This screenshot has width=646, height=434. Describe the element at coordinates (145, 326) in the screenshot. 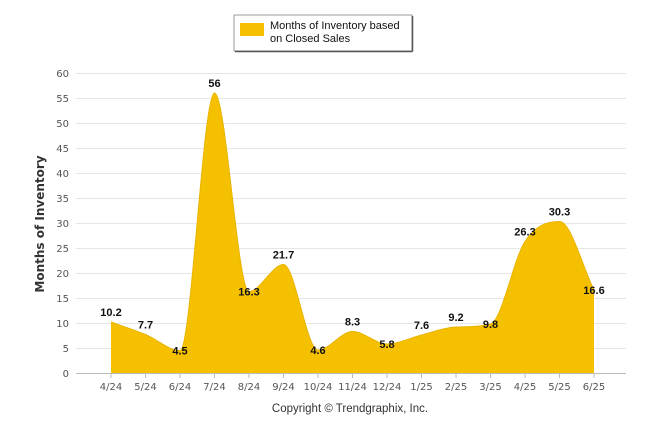

I see `data-label: 7.7` at that location.